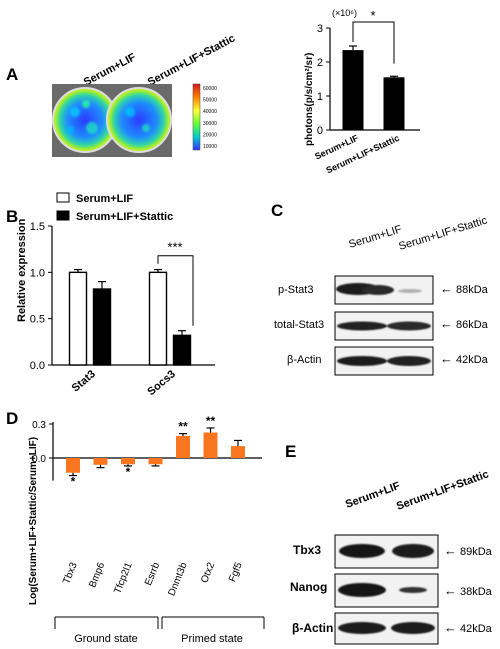 The width and height of the screenshot is (500, 649). Describe the element at coordinates (236, 572) in the screenshot. I see `chart-d-xtick-label: Fgf5` at that location.